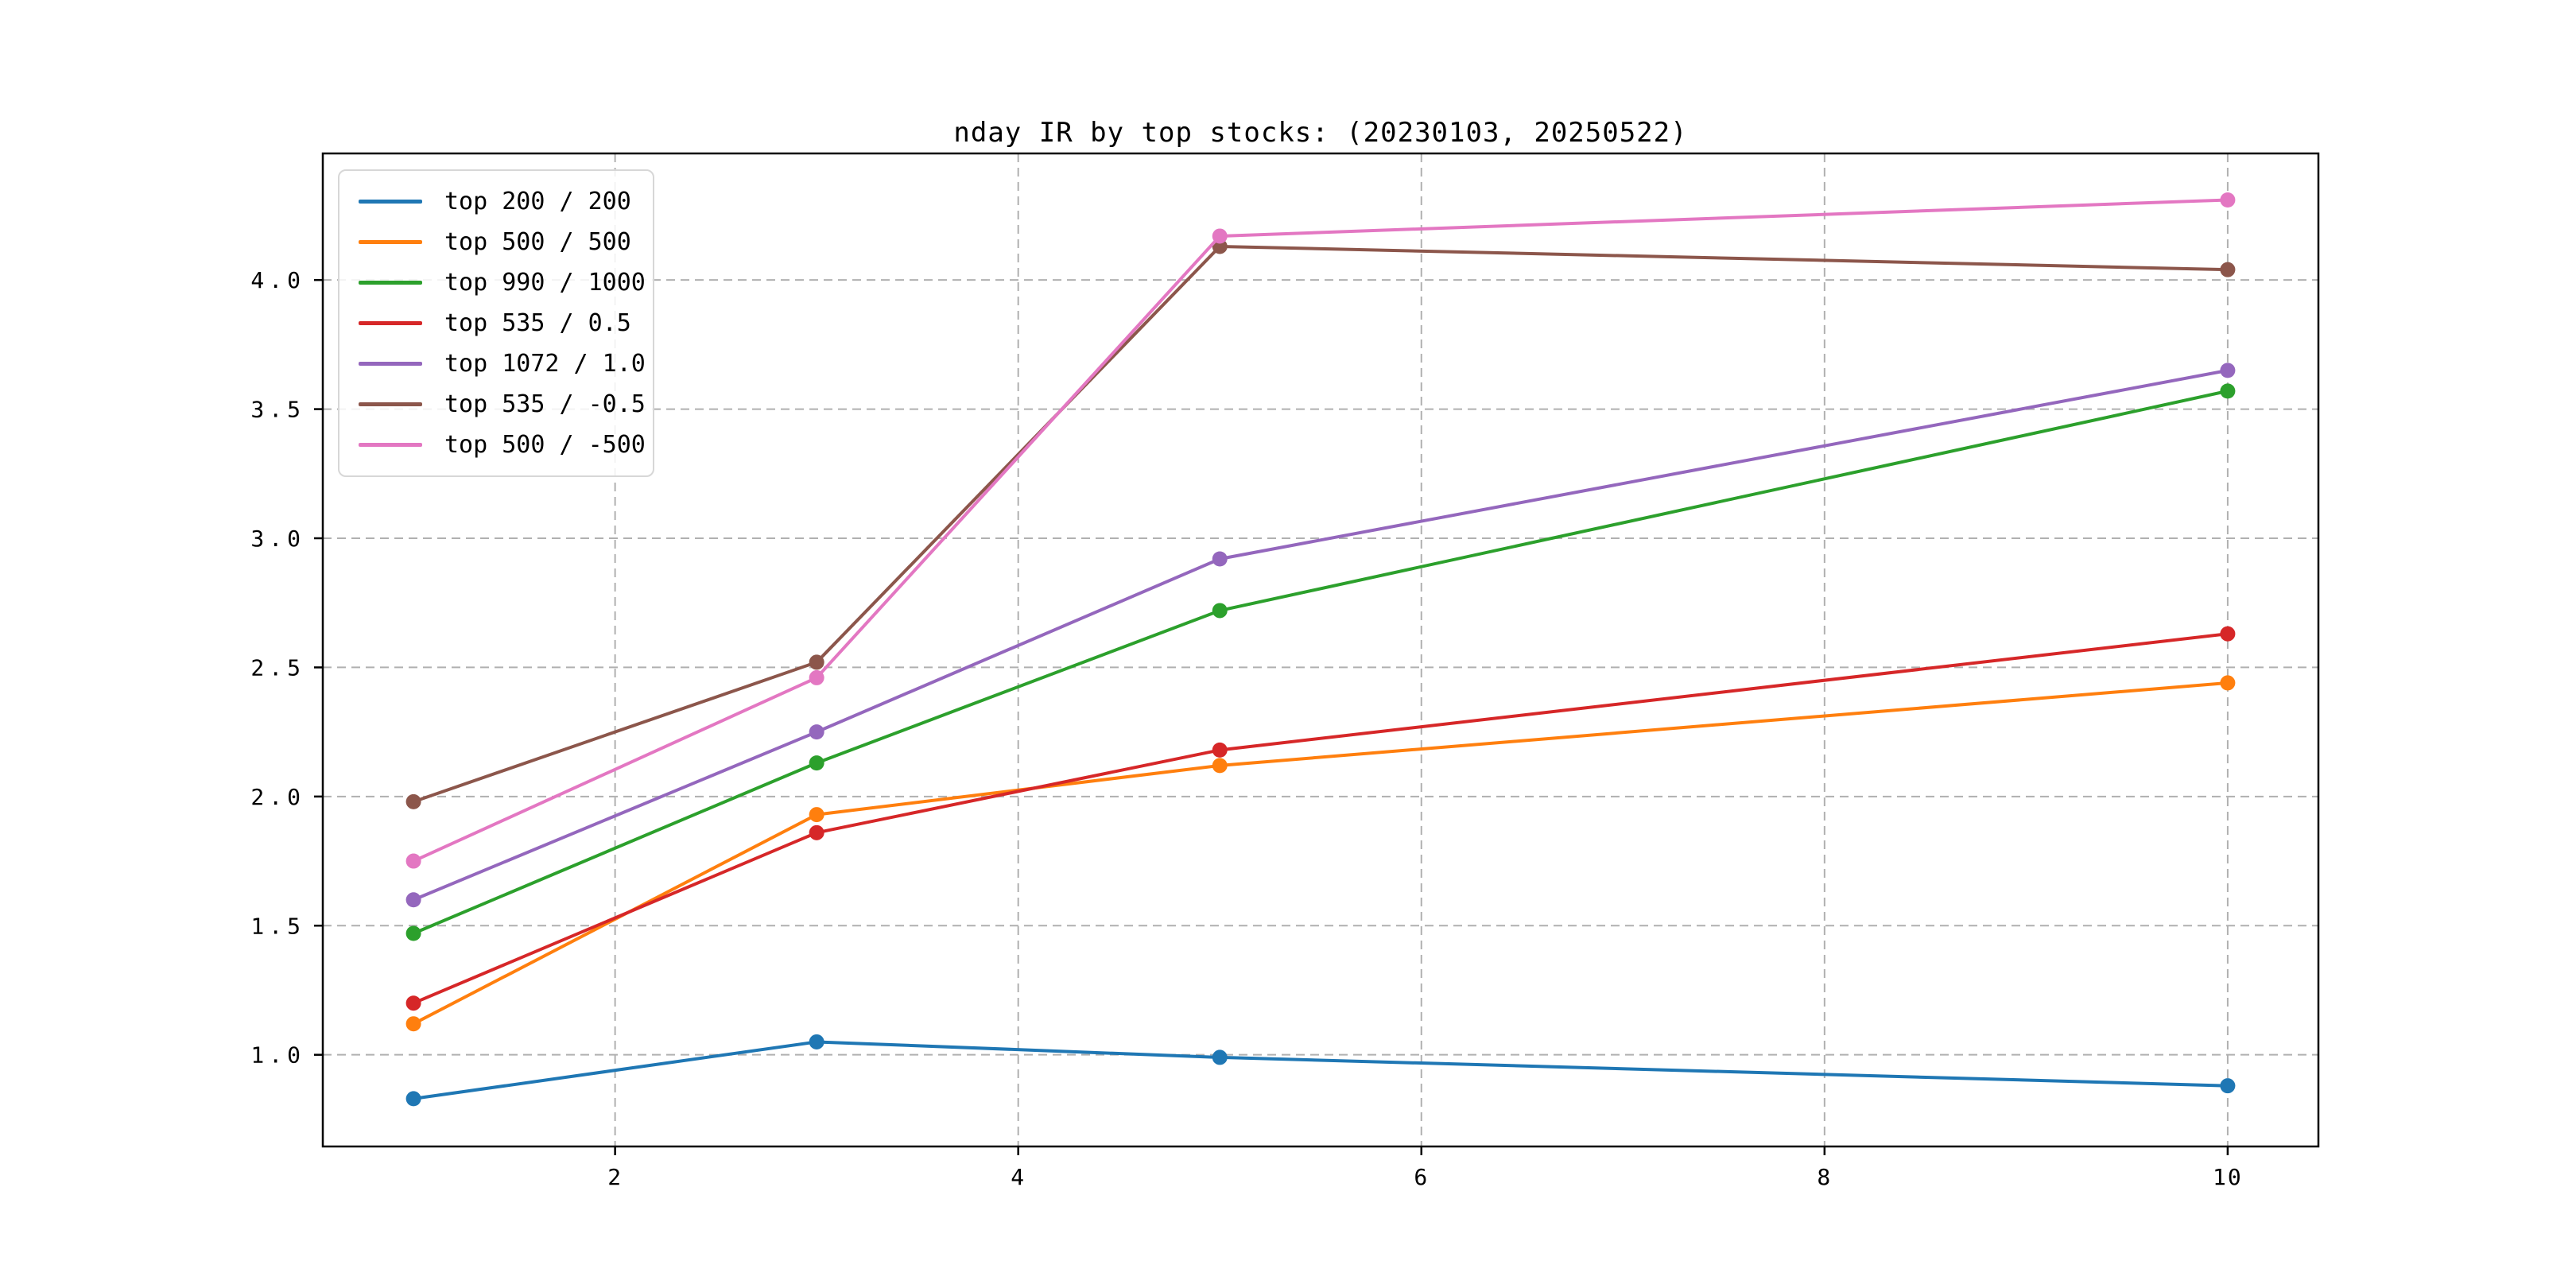 The image size is (2576, 1288). Describe the element at coordinates (277, 410) in the screenshot. I see `y-tick-label: 3.5` at that location.